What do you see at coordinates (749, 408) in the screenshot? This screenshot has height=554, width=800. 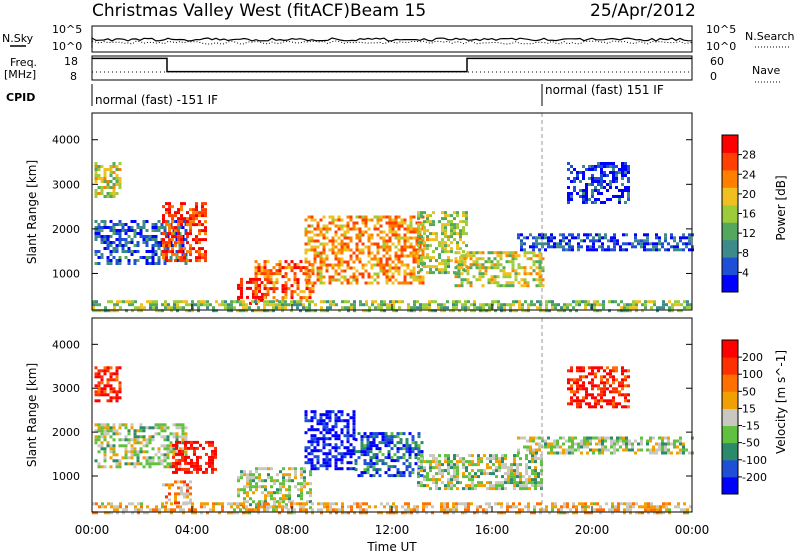 I see `velocity-cb-tick-15: 15` at bounding box center [749, 408].